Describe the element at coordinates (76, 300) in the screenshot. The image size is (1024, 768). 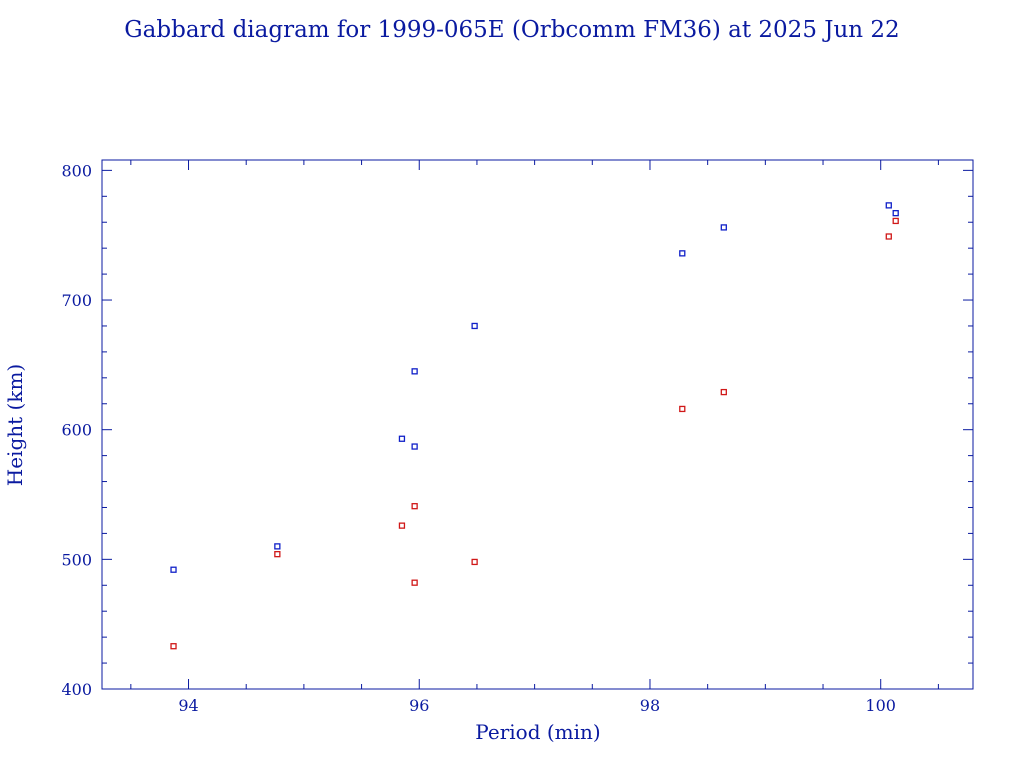
I see `y-tick-label: 700` at that location.